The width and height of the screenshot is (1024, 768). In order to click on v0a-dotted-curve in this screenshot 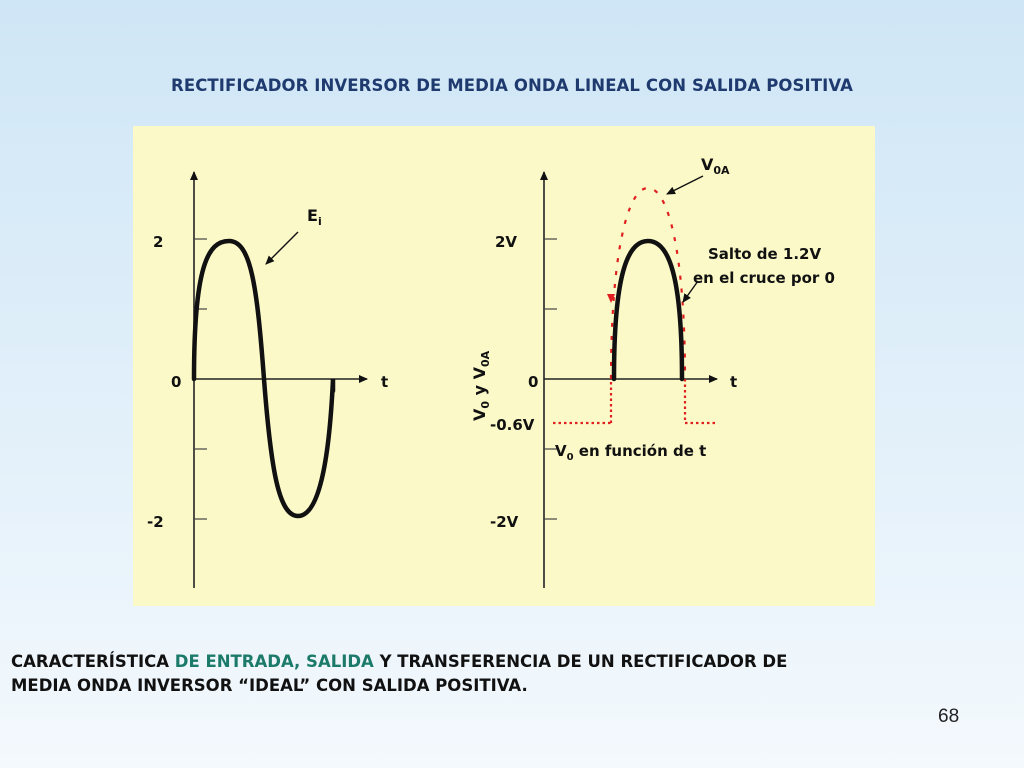, I will do `click(635, 305)`.